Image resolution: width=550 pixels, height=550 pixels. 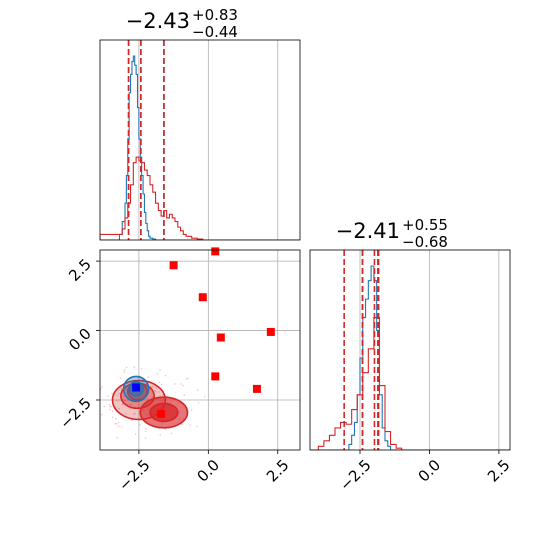 What do you see at coordinates (80, 270) in the screenshot?
I see `y-tick-label: 2.5` at bounding box center [80, 270].